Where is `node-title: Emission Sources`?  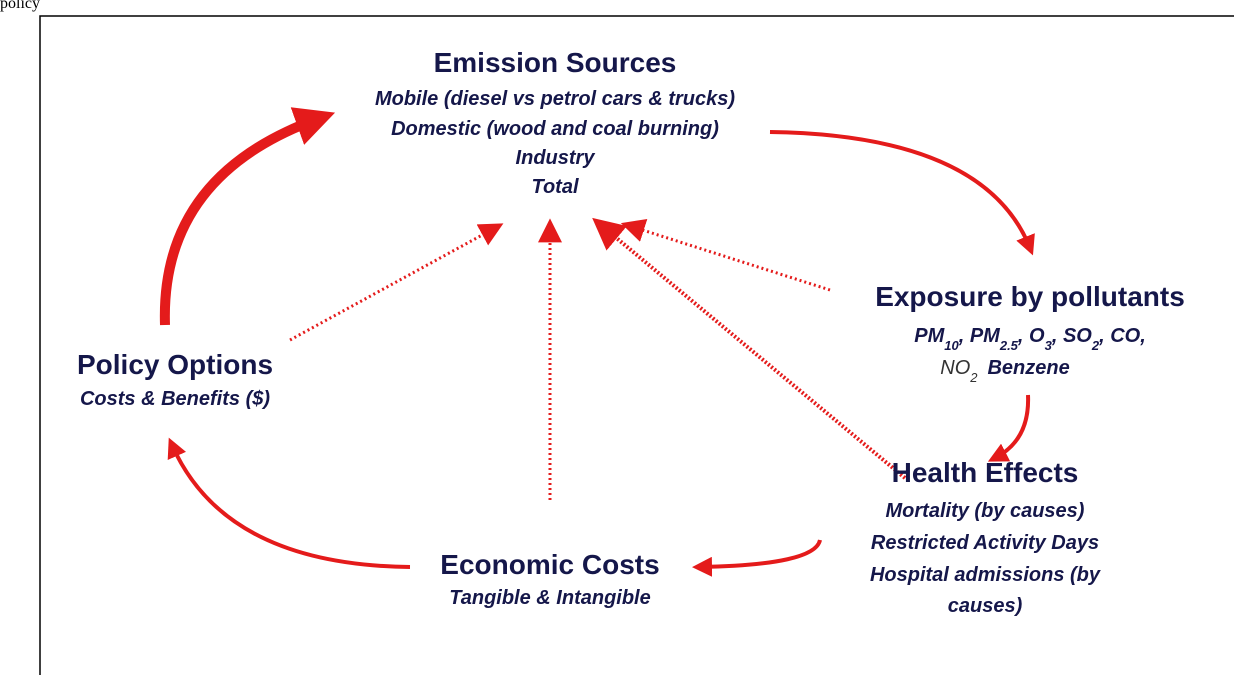
node-title: Emission Sources is located at coordinates (555, 62).